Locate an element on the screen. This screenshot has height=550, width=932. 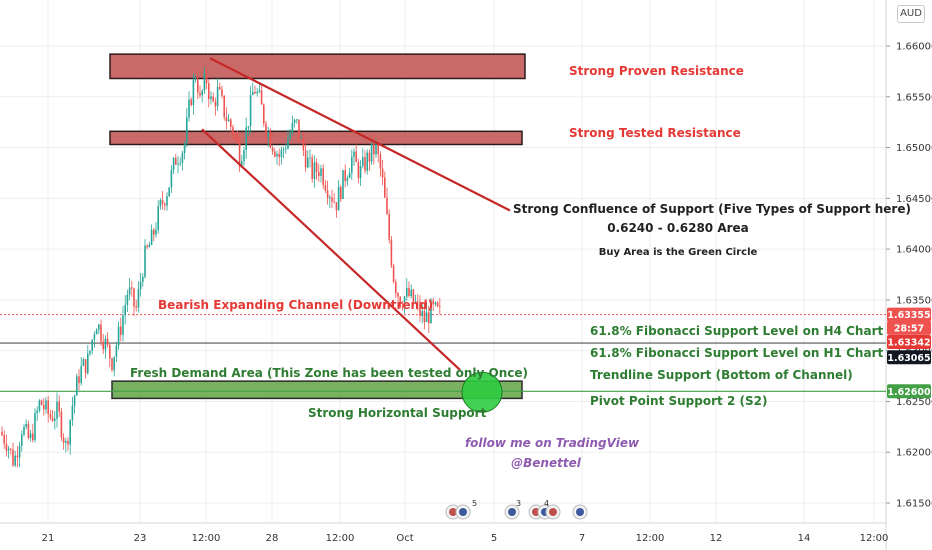
bearish-channel-label: Bearish Expanding Channel (Downtrend) is located at coordinates (295, 305).